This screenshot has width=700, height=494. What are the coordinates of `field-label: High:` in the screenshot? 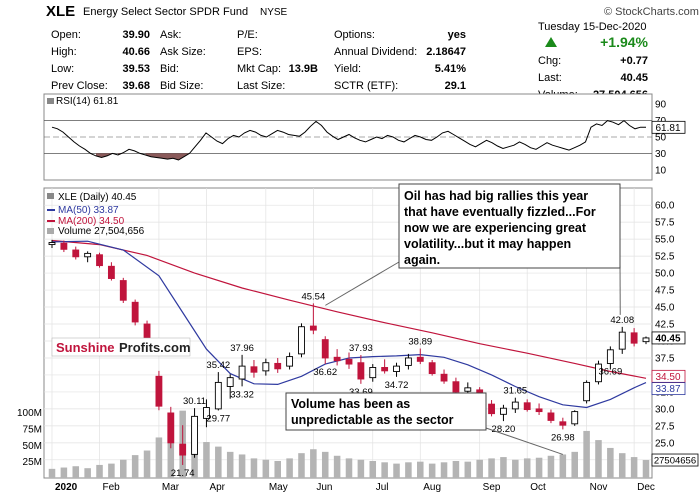 It's located at (64, 52).